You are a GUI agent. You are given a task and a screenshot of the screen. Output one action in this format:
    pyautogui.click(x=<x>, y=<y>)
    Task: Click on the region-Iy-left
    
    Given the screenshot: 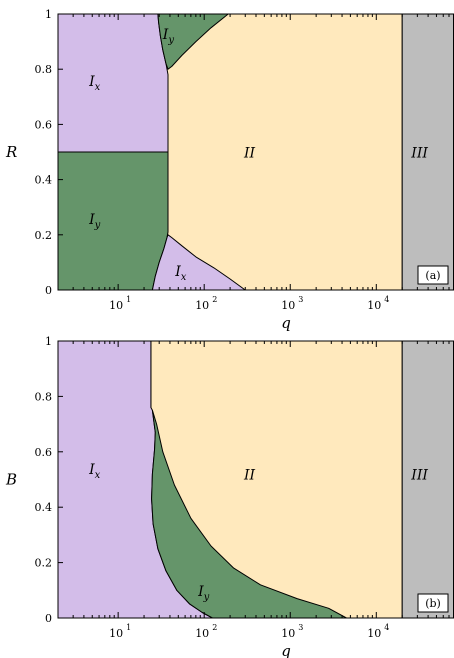 What is the action you would take?
    pyautogui.click(x=113, y=221)
    